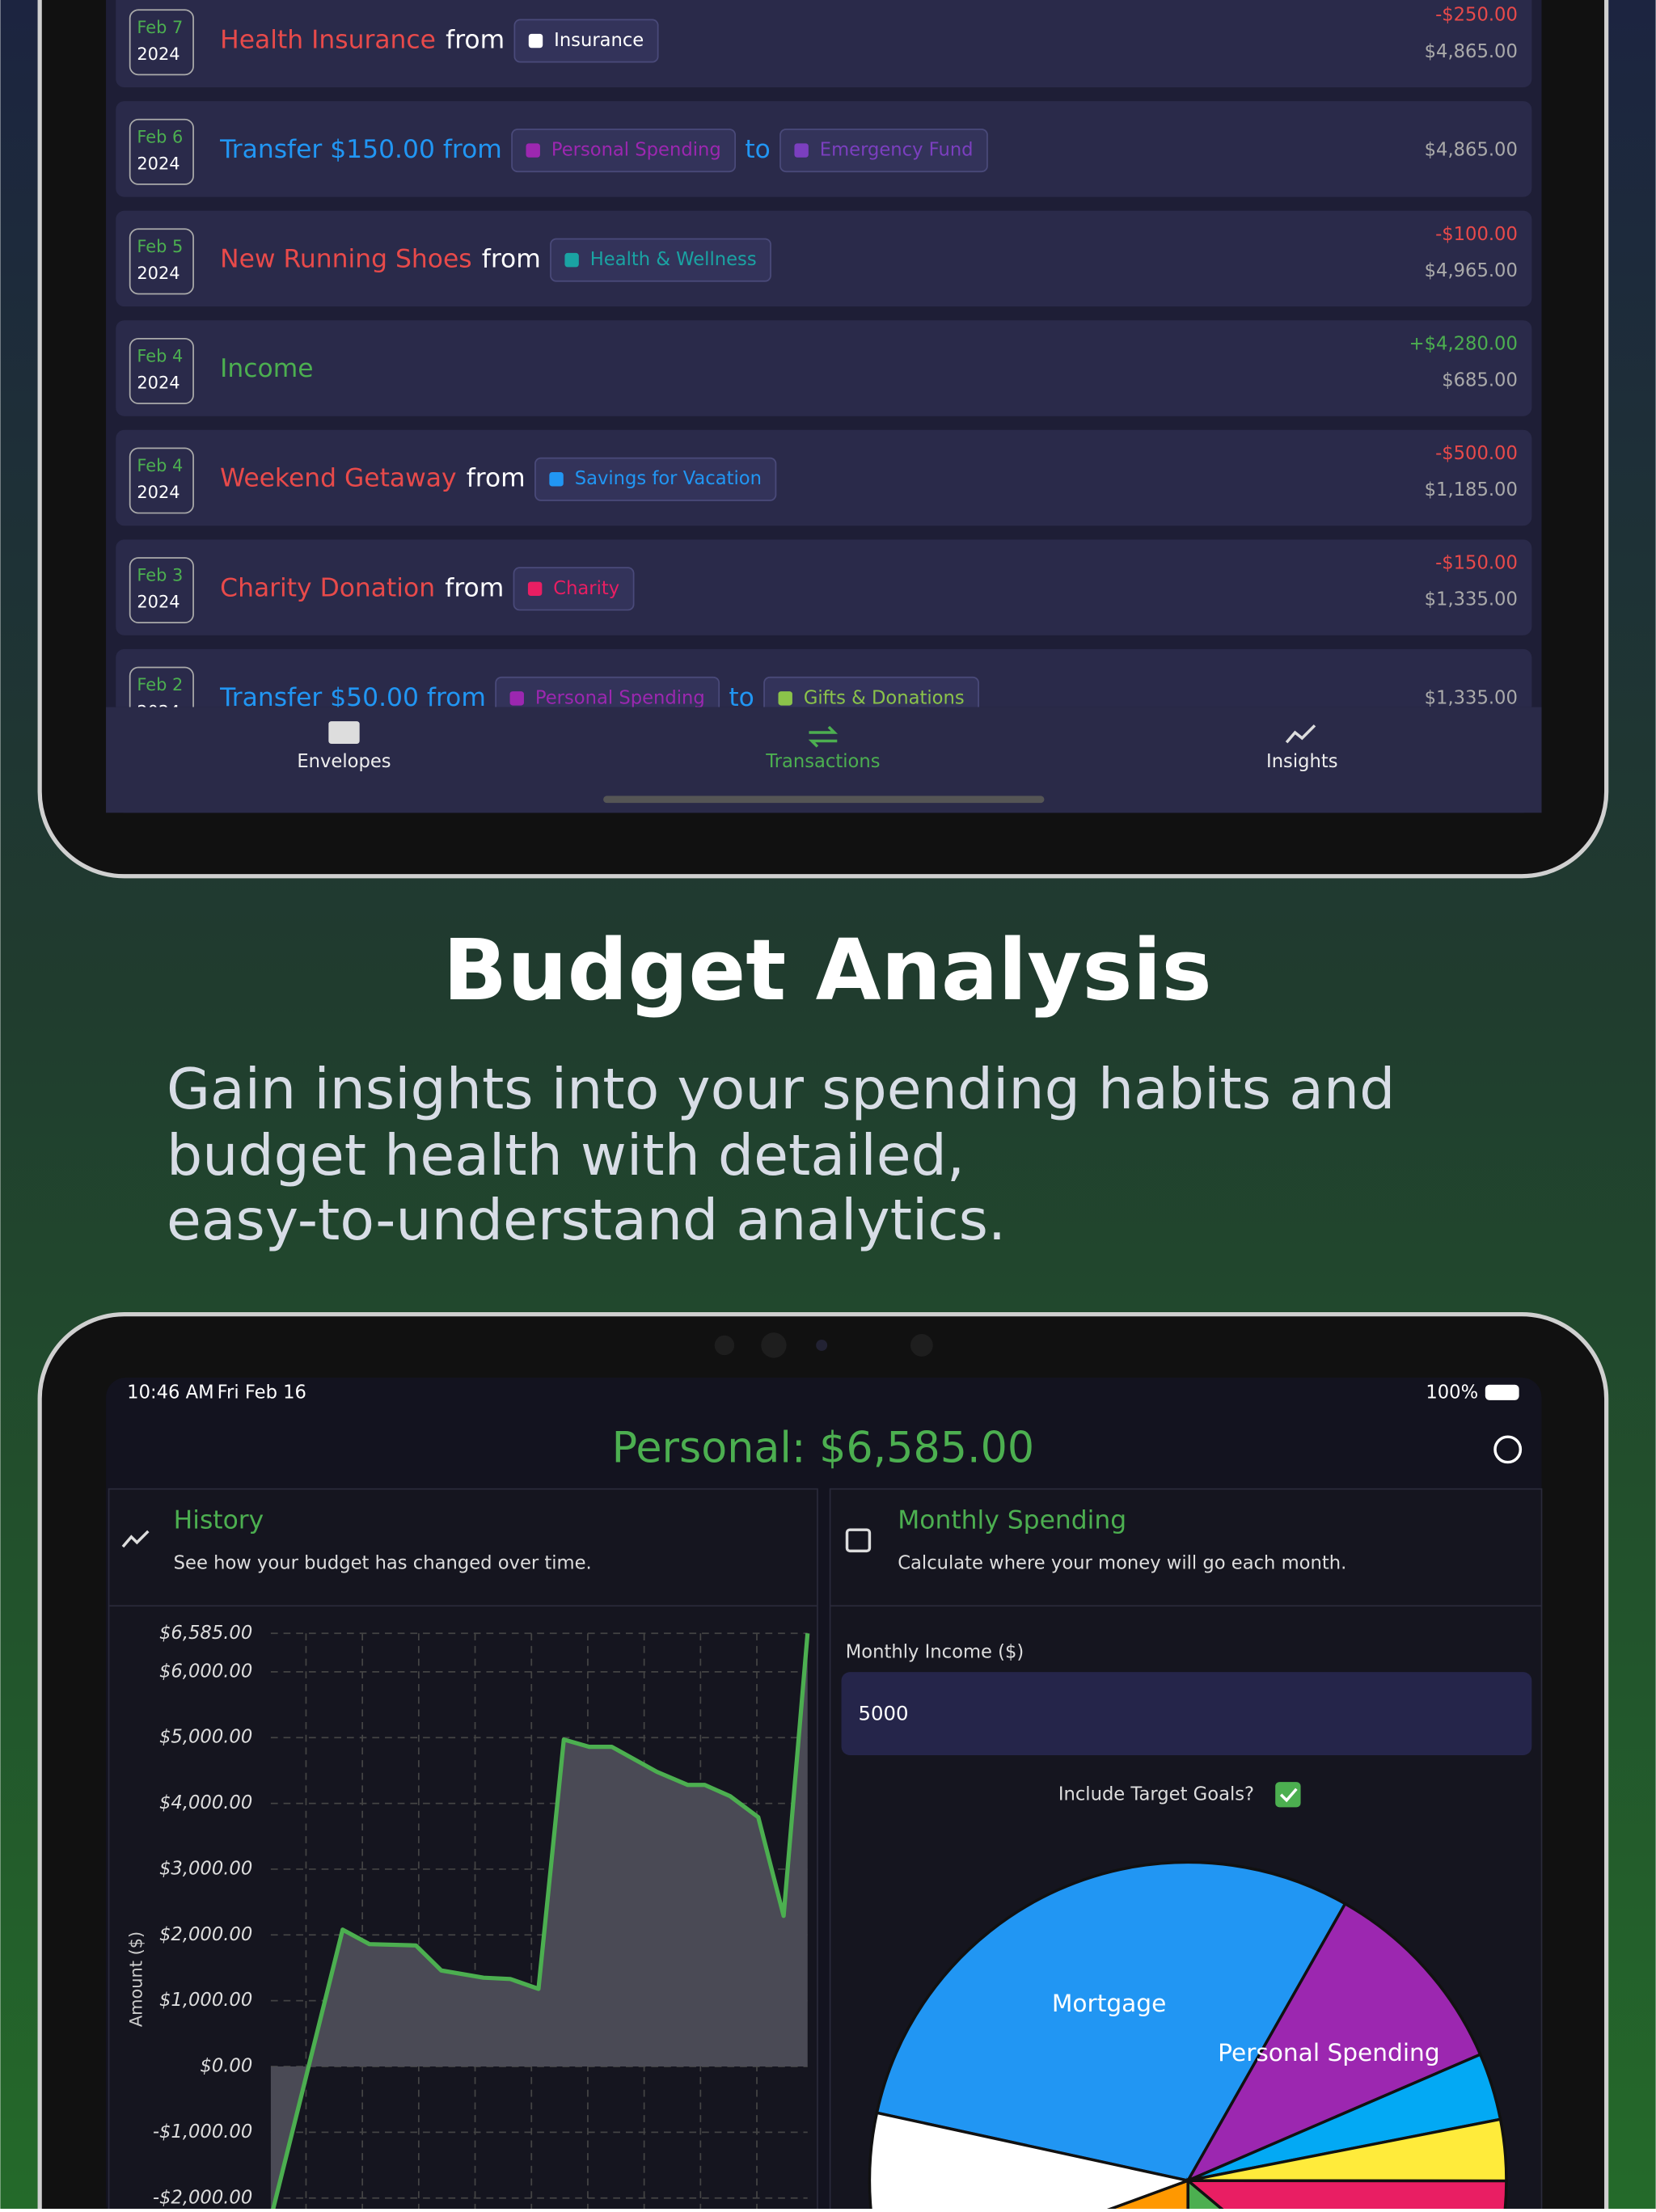 The image size is (1656, 2212). I want to click on y-tick-label: $1,000.00, so click(205, 2001).